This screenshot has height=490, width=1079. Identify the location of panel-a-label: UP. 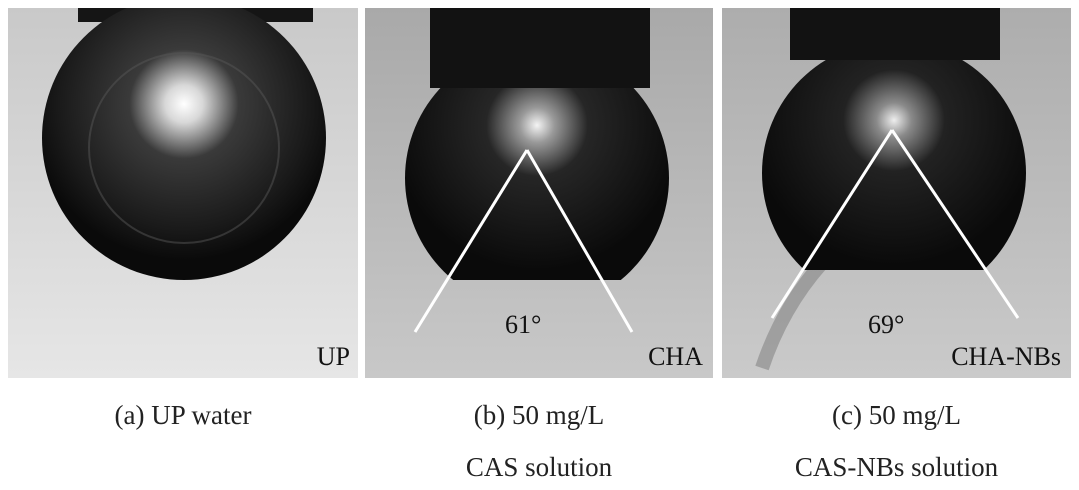
(333, 356).